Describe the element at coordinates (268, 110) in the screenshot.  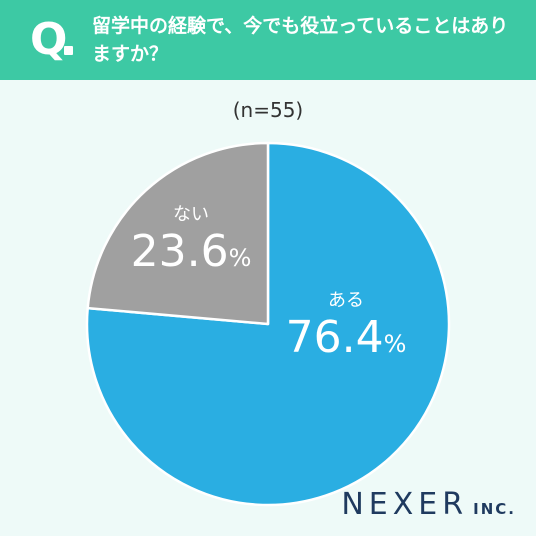
I see `sample-size-label: (n=55)` at that location.